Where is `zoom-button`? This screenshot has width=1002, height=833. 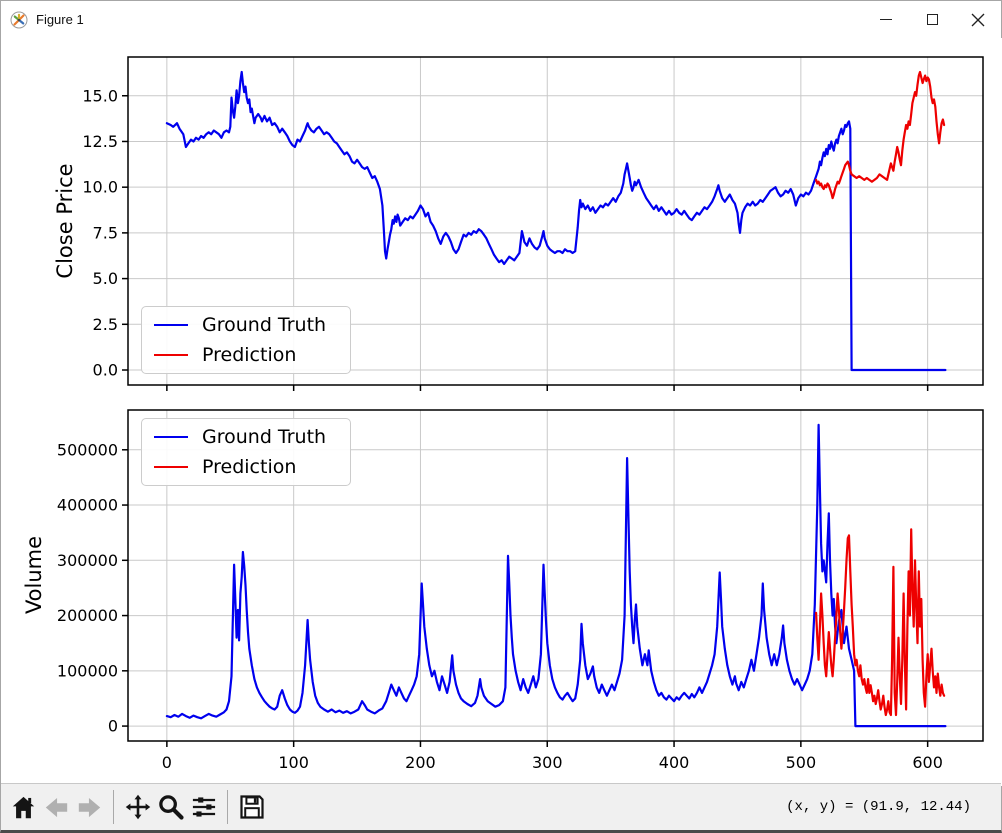
zoom-button is located at coordinates (170, 807).